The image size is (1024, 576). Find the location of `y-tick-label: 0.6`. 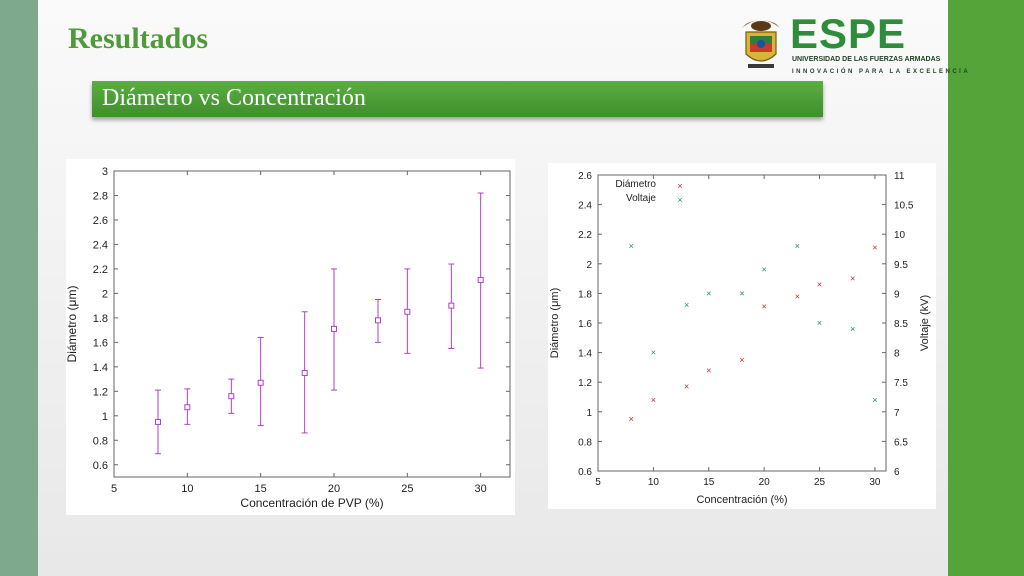

y-tick-label: 0.6 is located at coordinates (100, 466).